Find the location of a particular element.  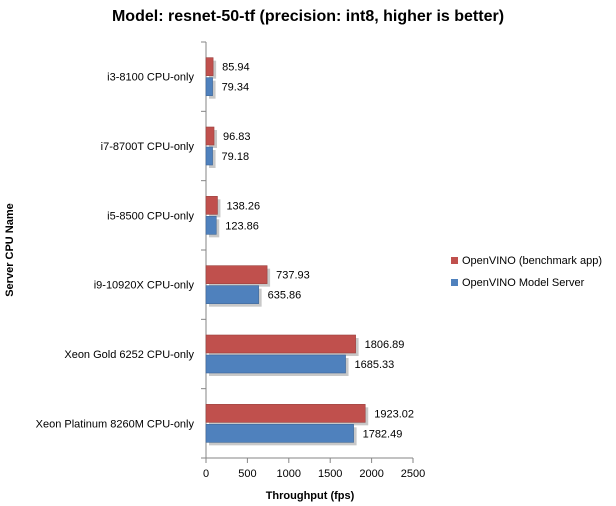

legend-label: OpenVINO Model Server is located at coordinates (523, 283).